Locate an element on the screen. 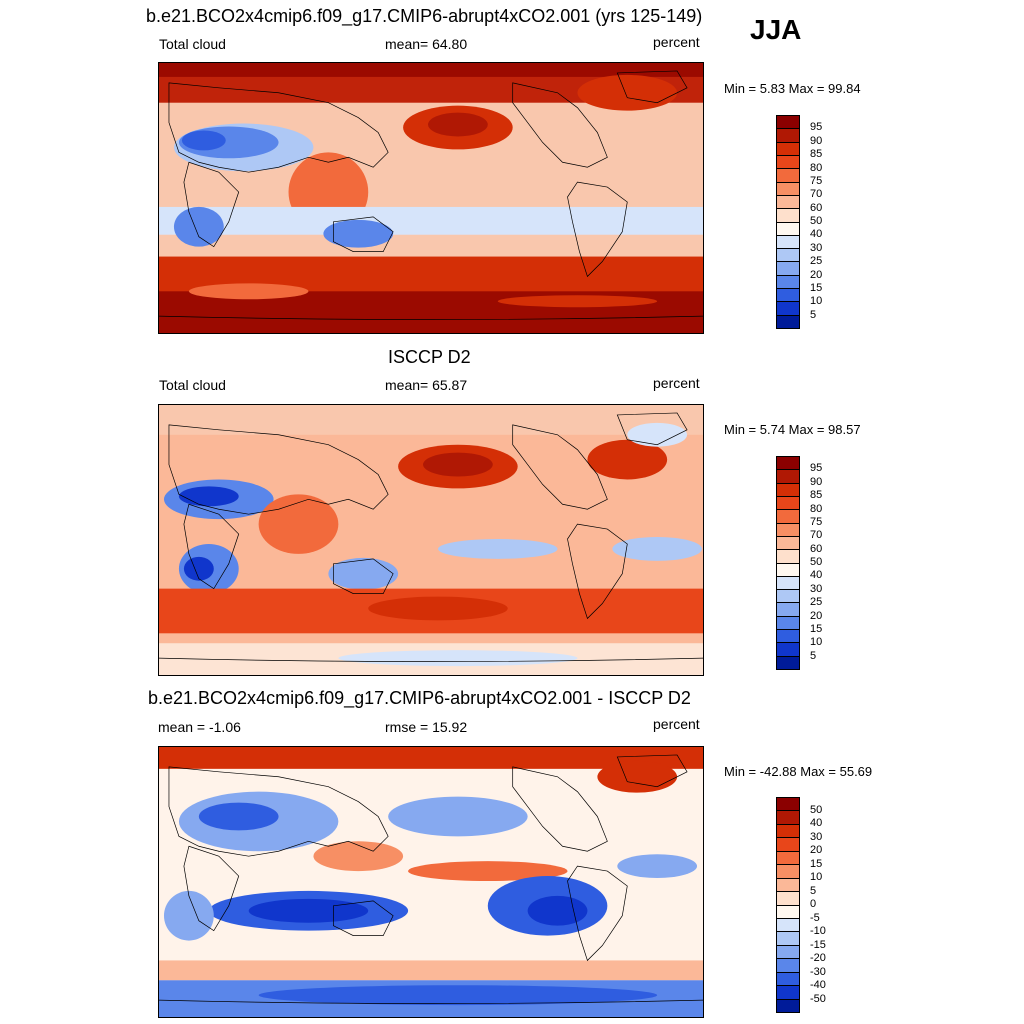  colorbar-tick-label: -15 is located at coordinates (818, 944).